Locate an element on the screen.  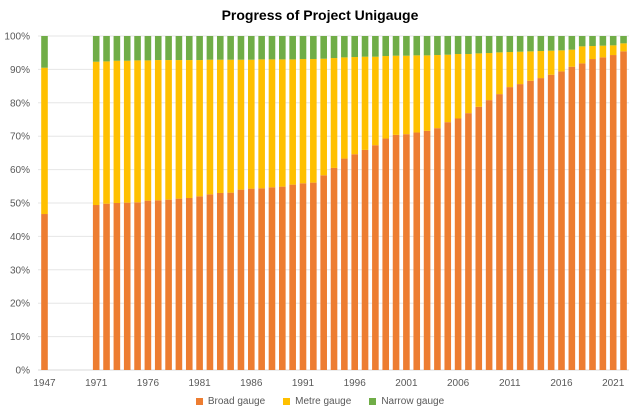
legend-label: Broad gauge is located at coordinates (236, 401).